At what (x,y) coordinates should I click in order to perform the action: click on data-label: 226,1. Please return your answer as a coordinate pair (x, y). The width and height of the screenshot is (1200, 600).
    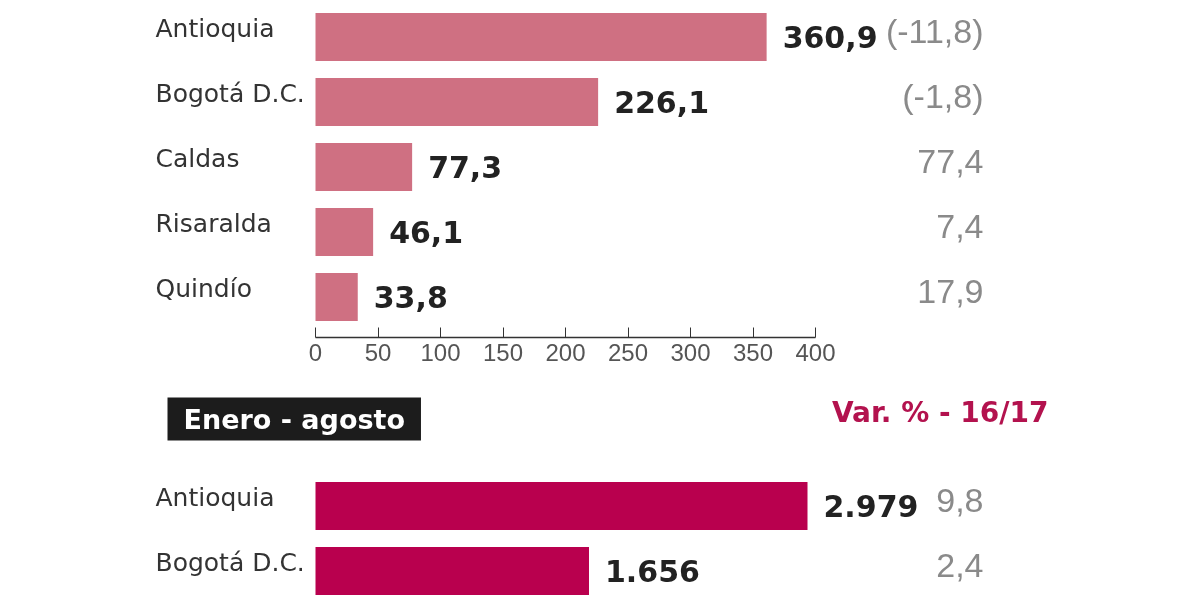
    Looking at the image, I should click on (662, 102).